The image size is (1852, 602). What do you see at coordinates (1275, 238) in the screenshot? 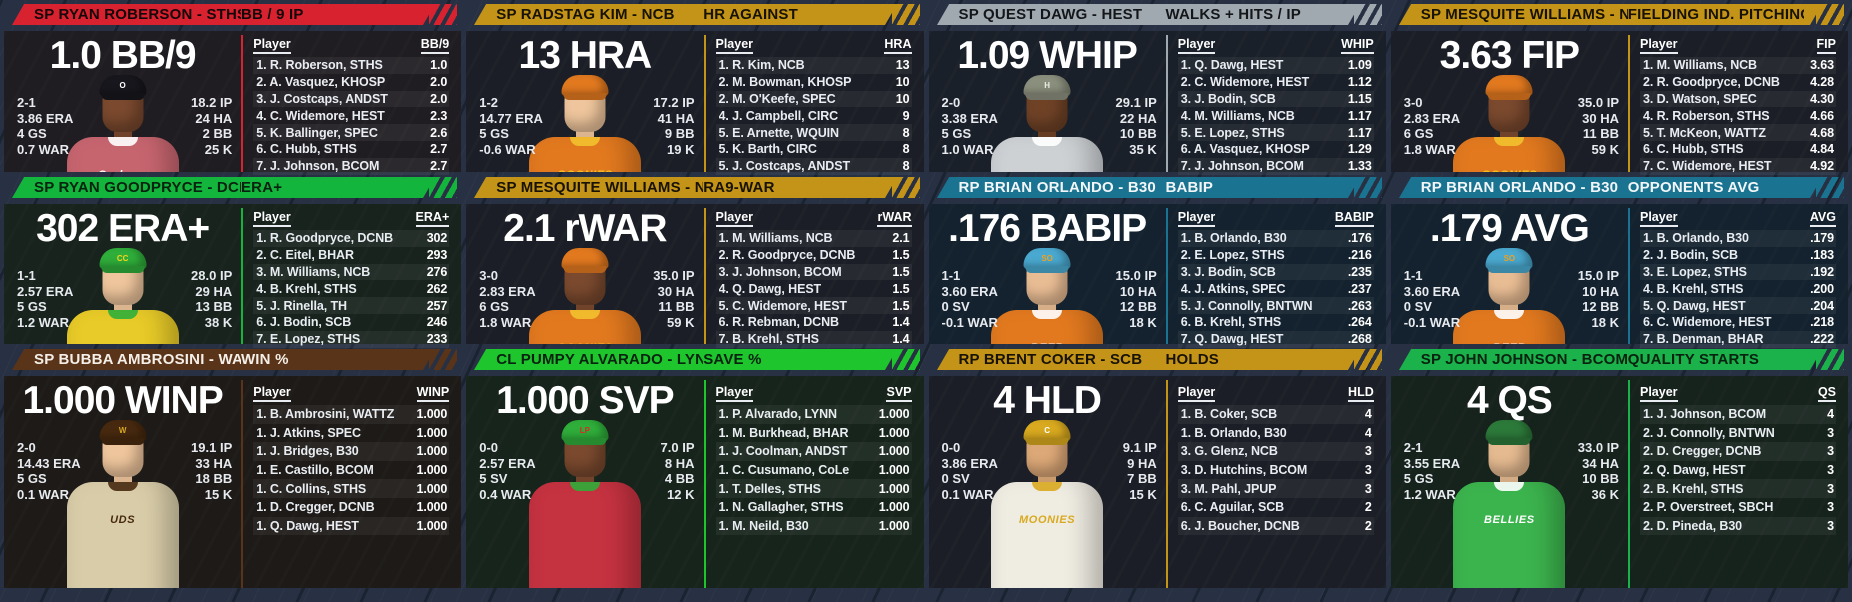
I see `leaderboard-row: 1. B. Orlando, B30 .176` at bounding box center [1275, 238].